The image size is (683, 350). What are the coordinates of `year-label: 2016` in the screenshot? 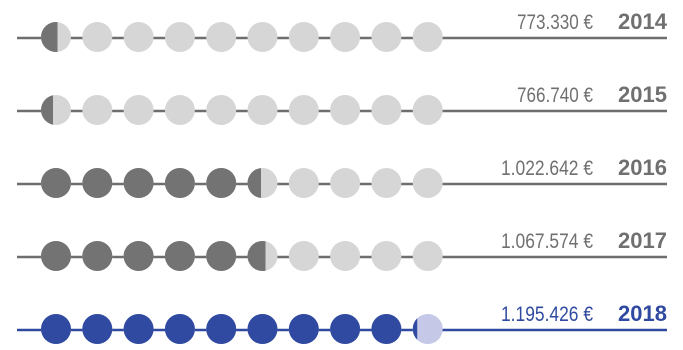 It's located at (642, 167).